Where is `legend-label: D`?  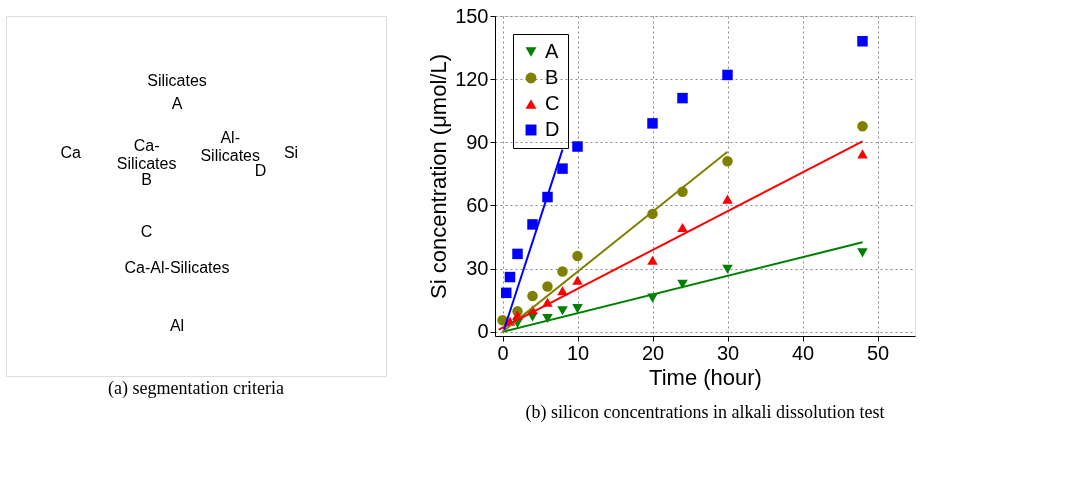
legend-label: D is located at coordinates (552, 129).